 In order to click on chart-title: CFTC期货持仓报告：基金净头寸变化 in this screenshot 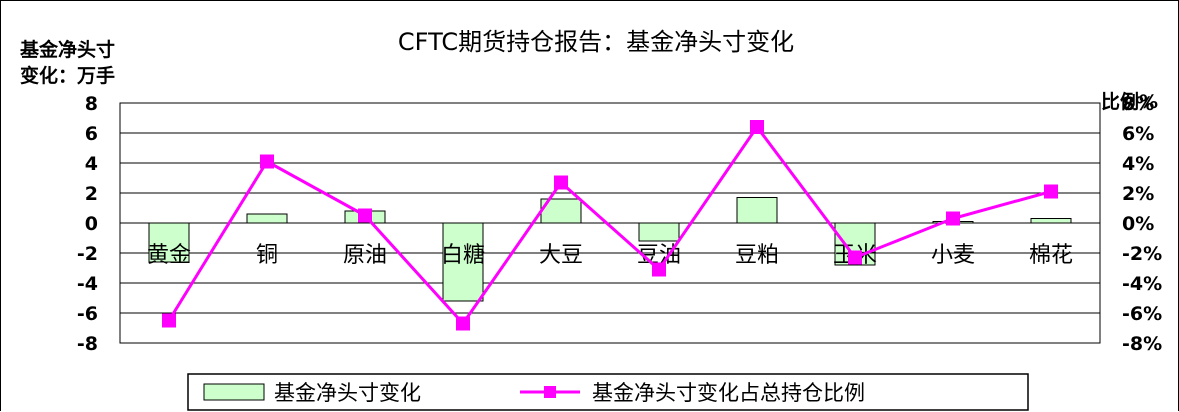, I will do `click(596, 42)`.